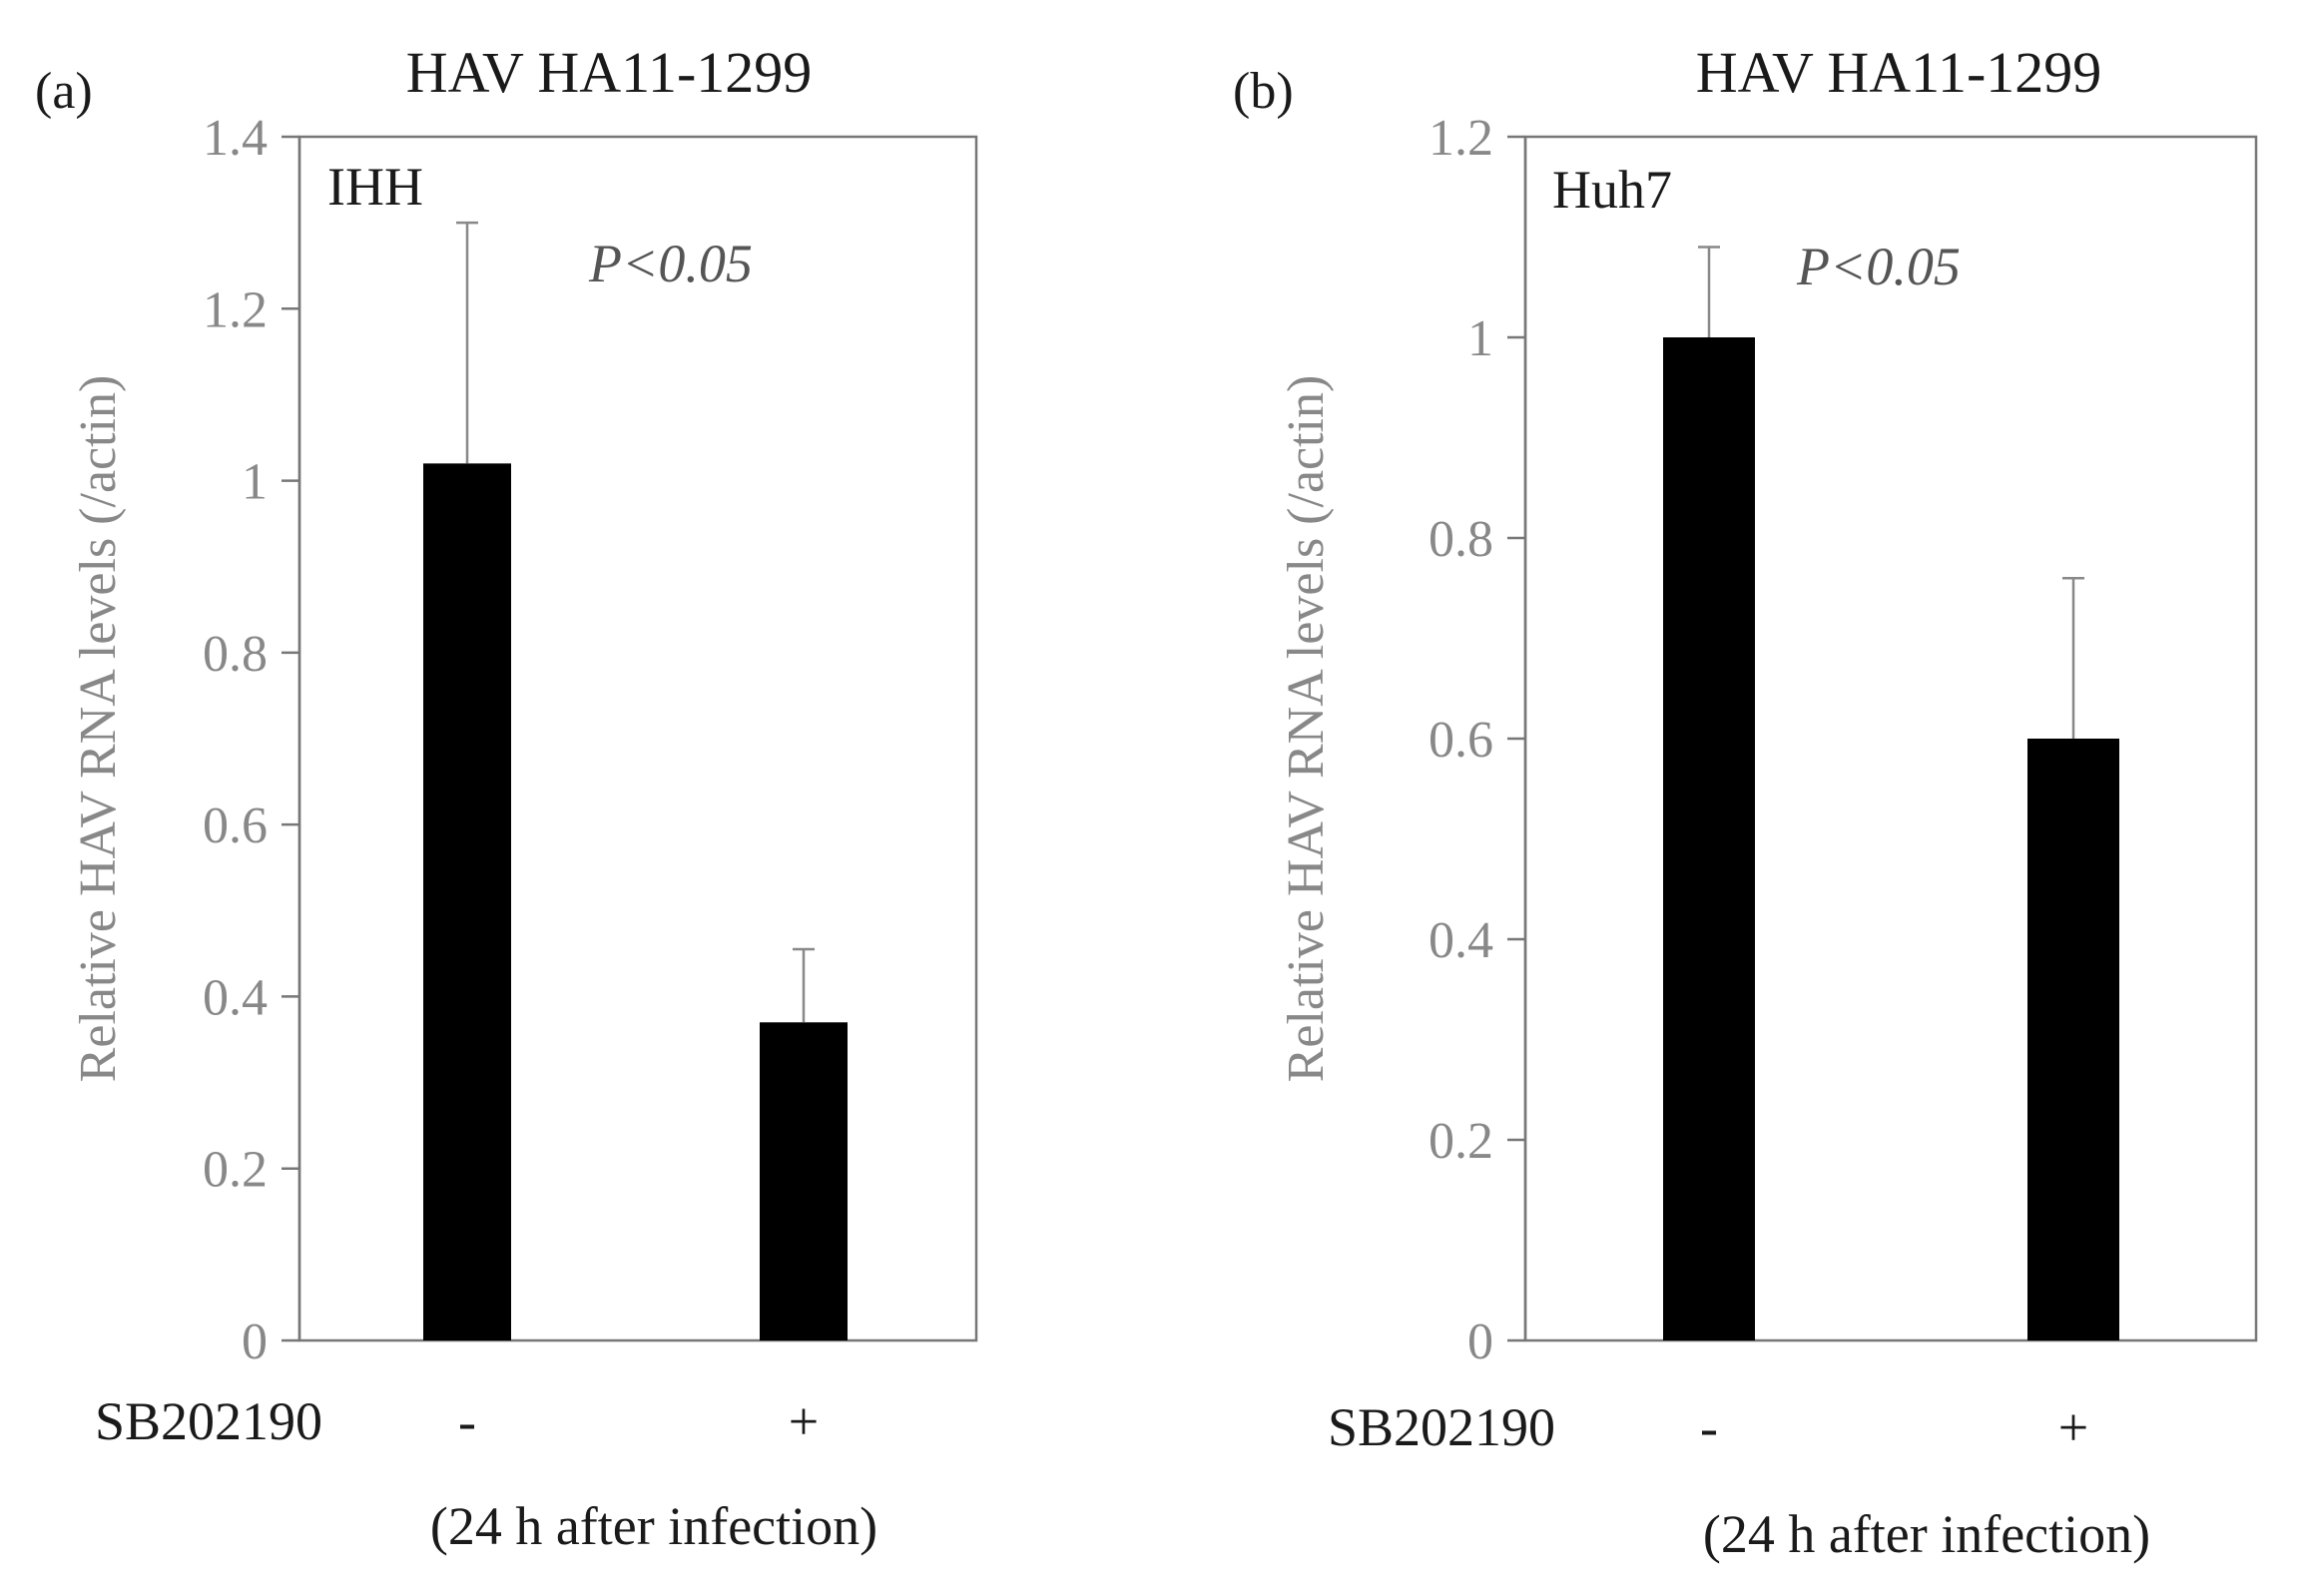 Image resolution: width=2299 pixels, height=1596 pixels. Describe the element at coordinates (64, 91) in the screenshot. I see `panel-a-letter: (a)` at that location.